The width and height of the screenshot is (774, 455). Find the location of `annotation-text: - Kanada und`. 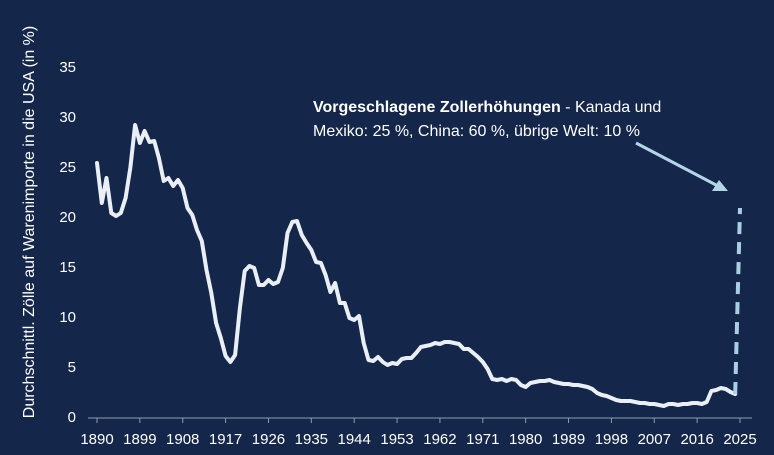

annotation-text: - Kanada und is located at coordinates (611, 107).